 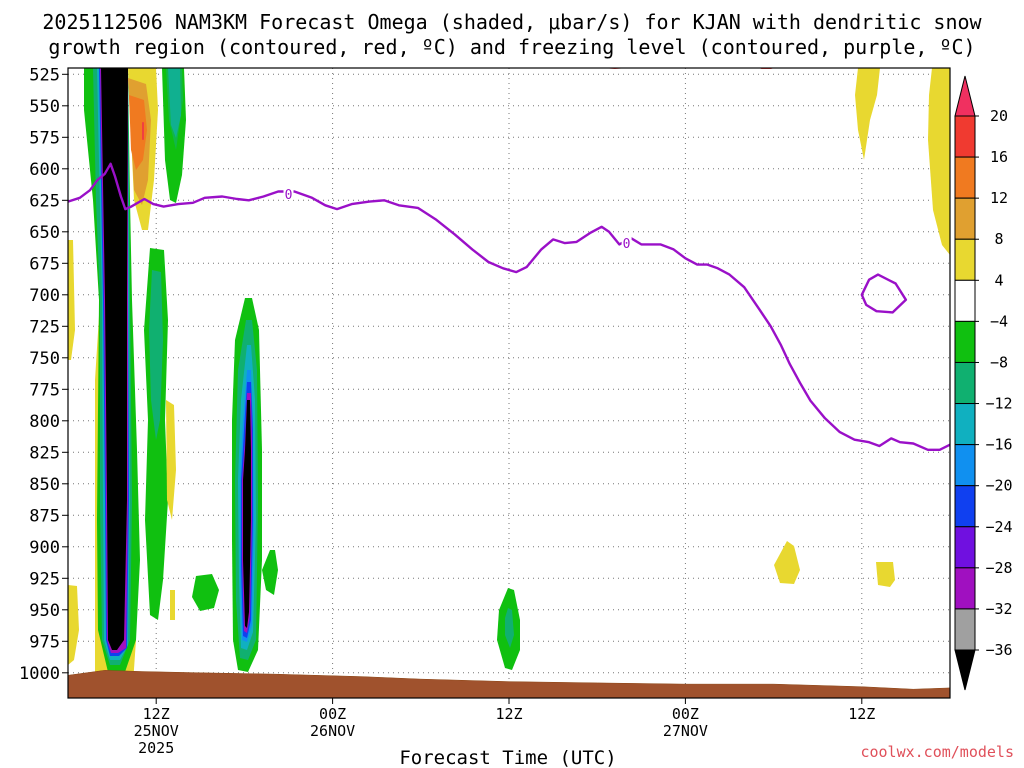 What do you see at coordinates (44, 359) in the screenshot?
I see `y-tick-label: 750` at bounding box center [44, 359].